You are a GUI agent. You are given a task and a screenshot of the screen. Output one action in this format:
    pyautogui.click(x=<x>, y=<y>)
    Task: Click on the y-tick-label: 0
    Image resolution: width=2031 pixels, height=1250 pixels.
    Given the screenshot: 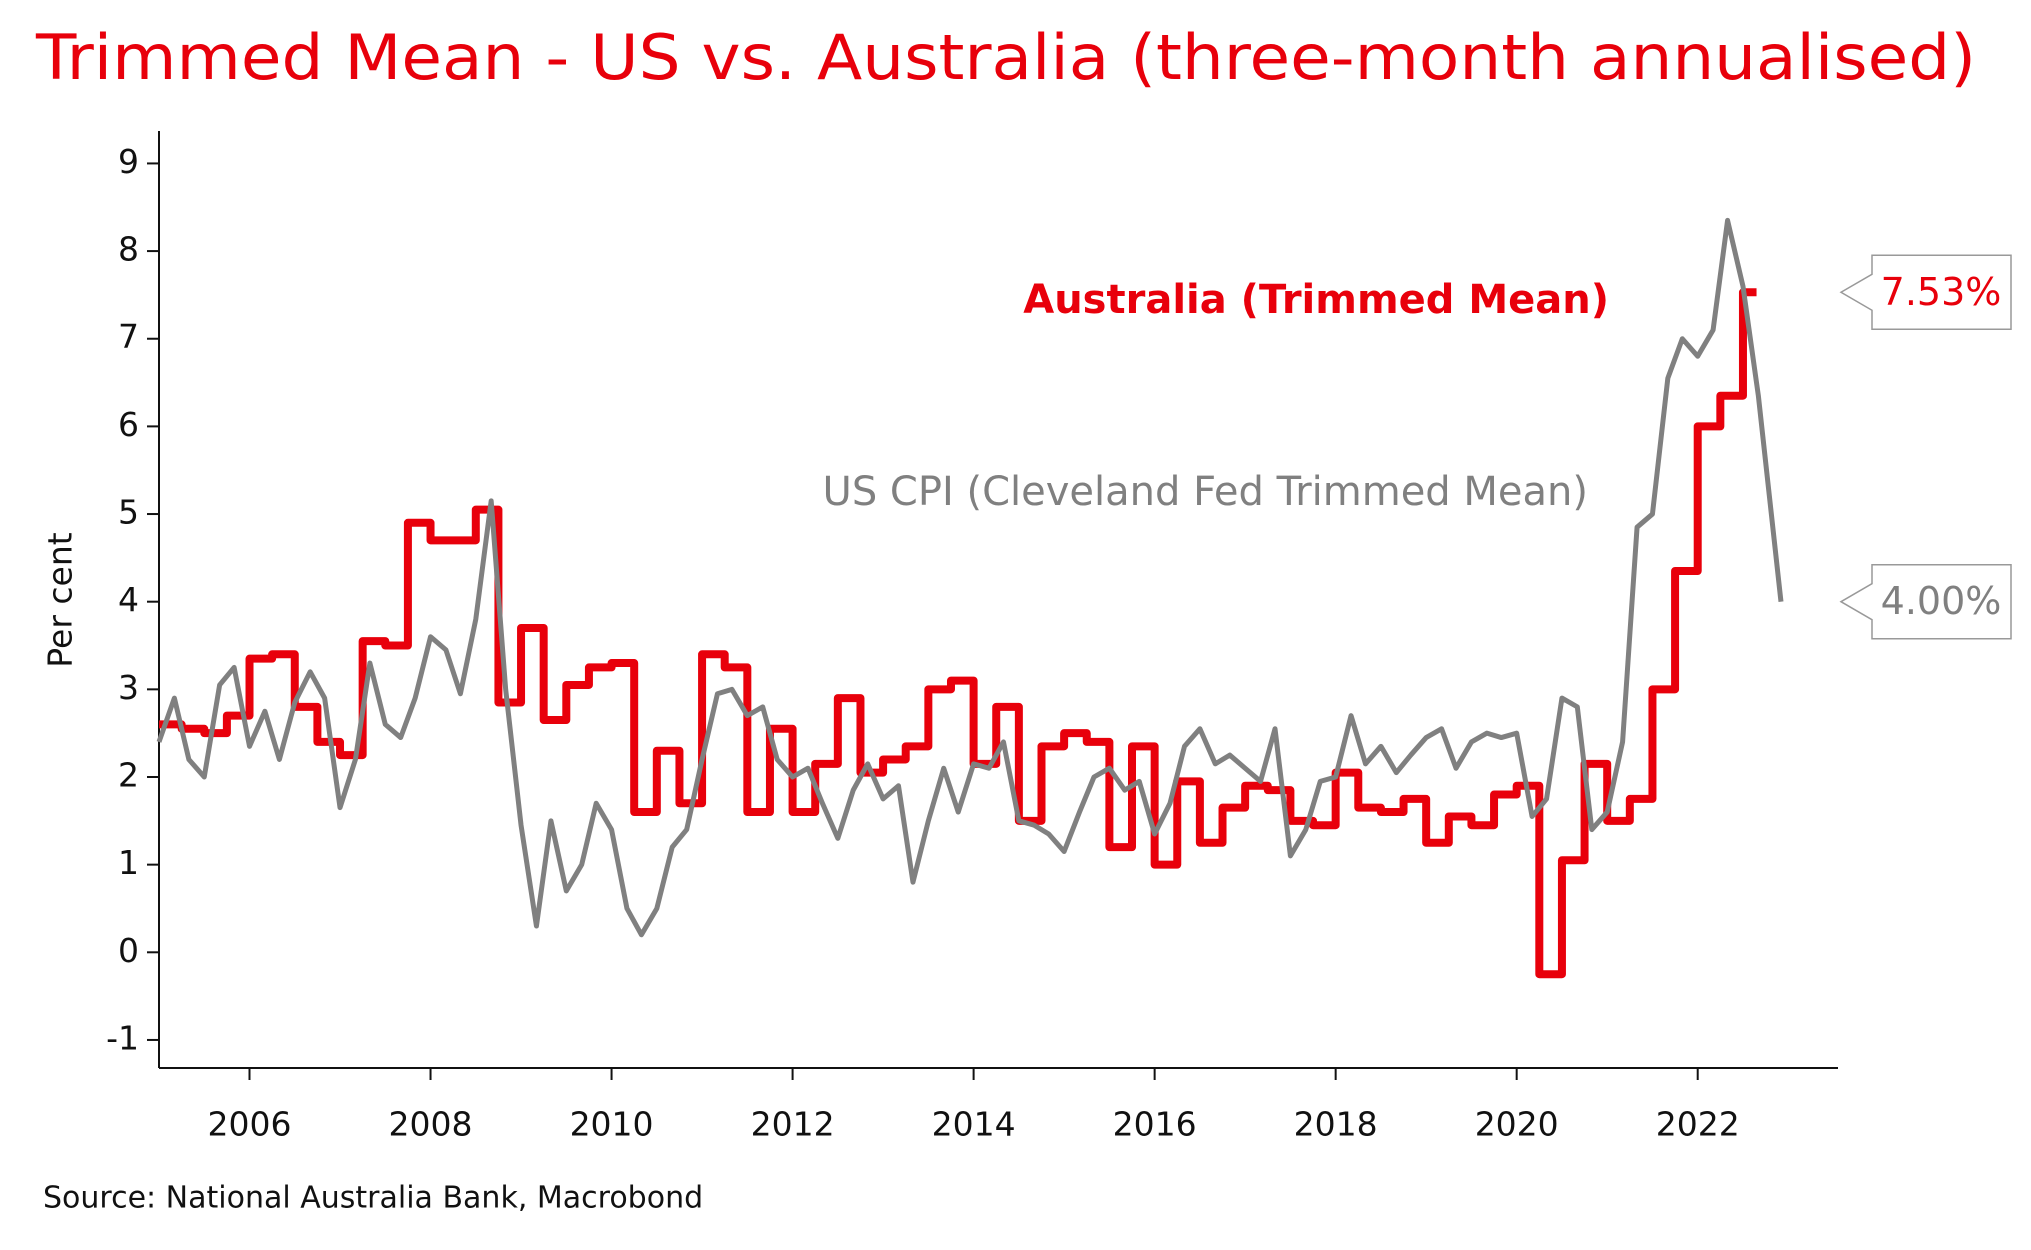 What is the action you would take?
    pyautogui.click(x=128, y=950)
    